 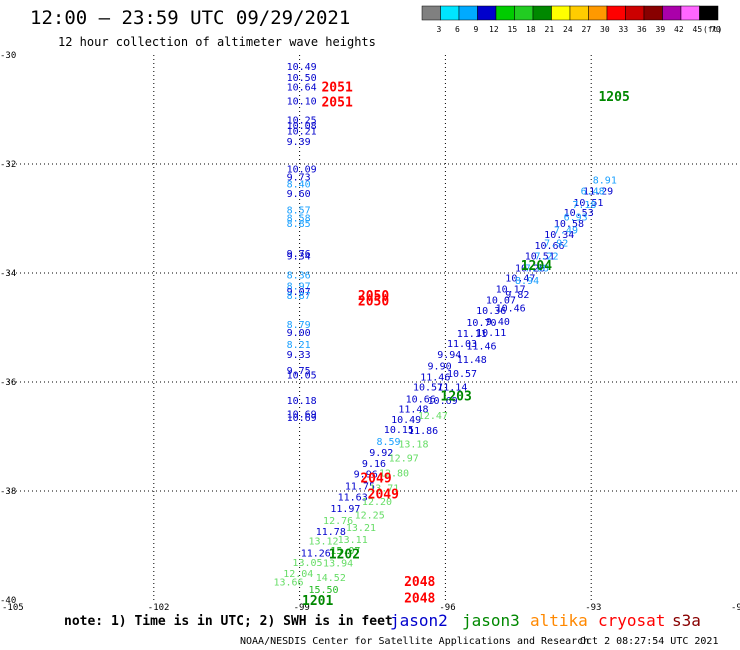 What do you see at coordinates (302, 78) in the screenshot?
I see `swh-value-label: 10.50` at bounding box center [302, 78].